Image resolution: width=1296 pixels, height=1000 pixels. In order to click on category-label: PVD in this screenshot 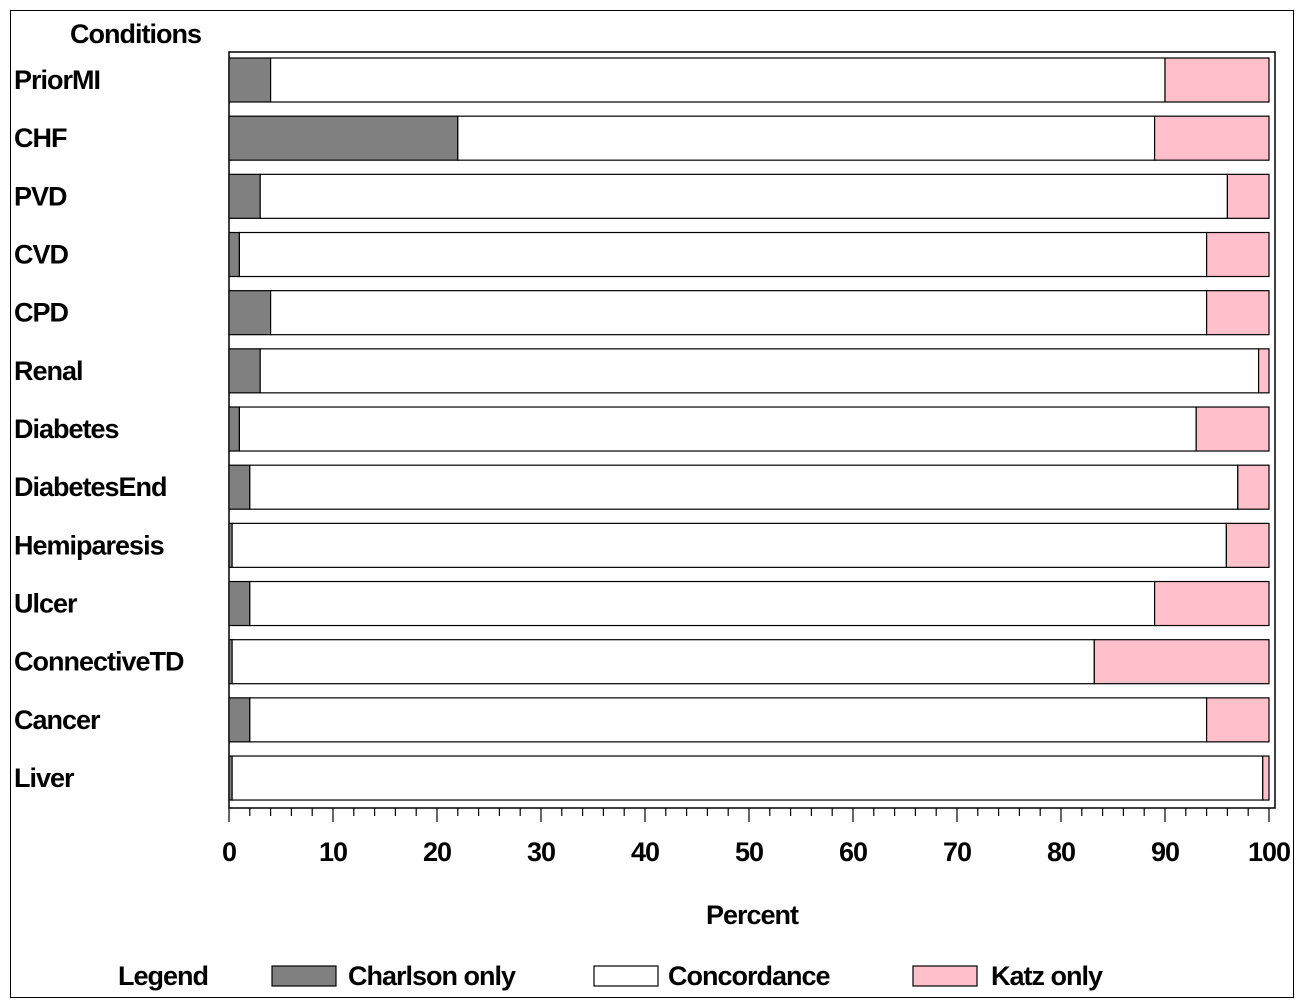, I will do `click(40, 196)`.